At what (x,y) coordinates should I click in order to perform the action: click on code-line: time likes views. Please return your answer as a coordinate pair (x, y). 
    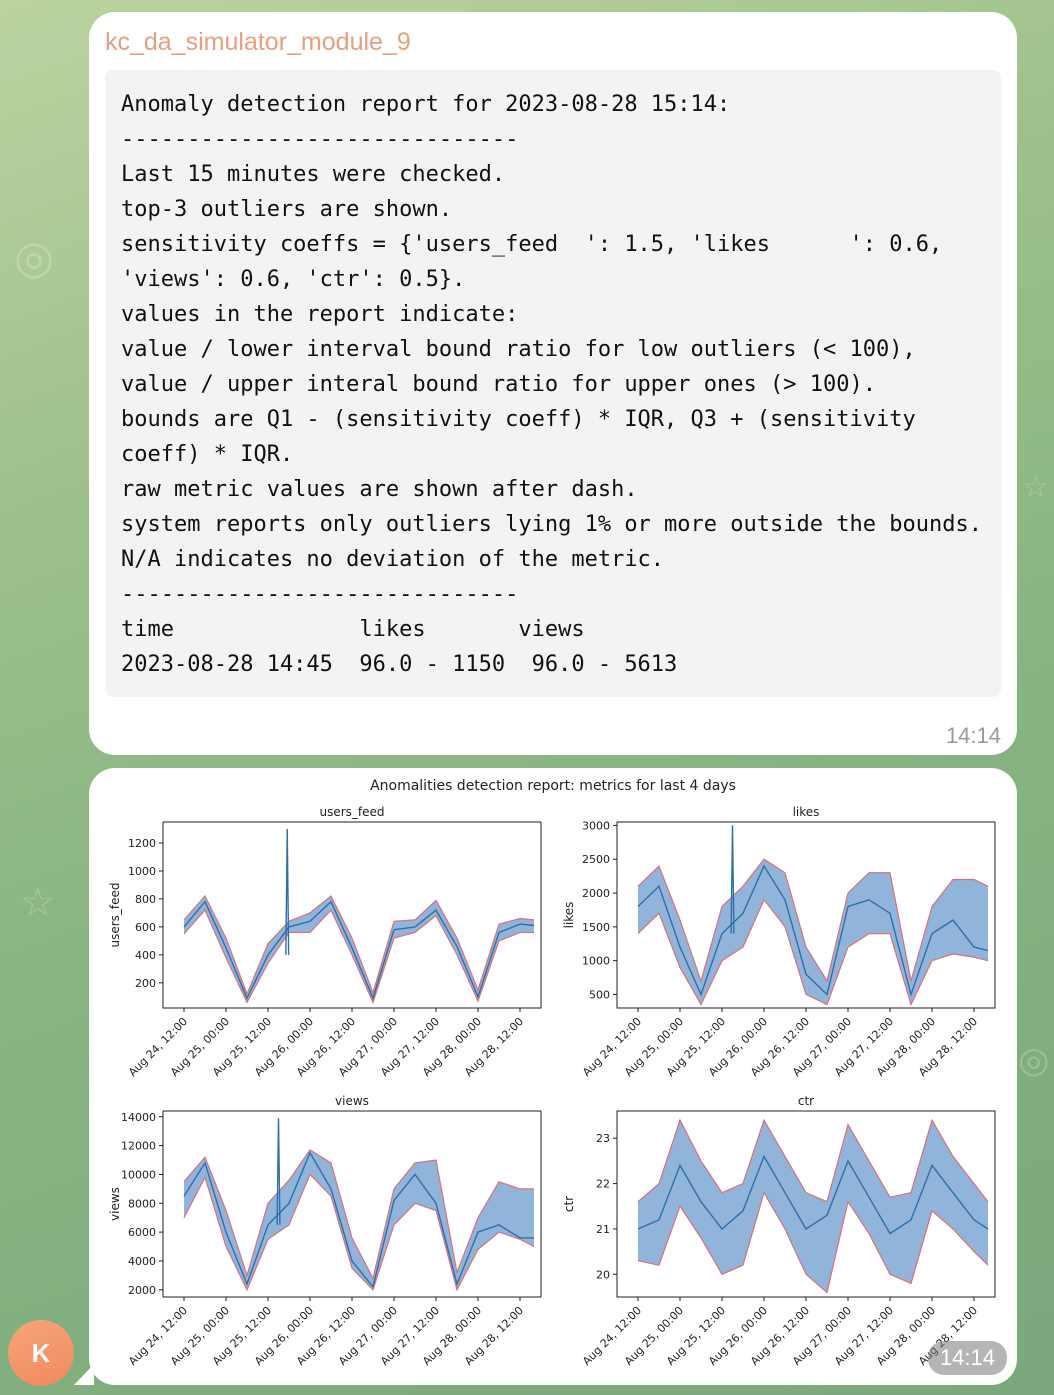
    Looking at the image, I should click on (353, 629).